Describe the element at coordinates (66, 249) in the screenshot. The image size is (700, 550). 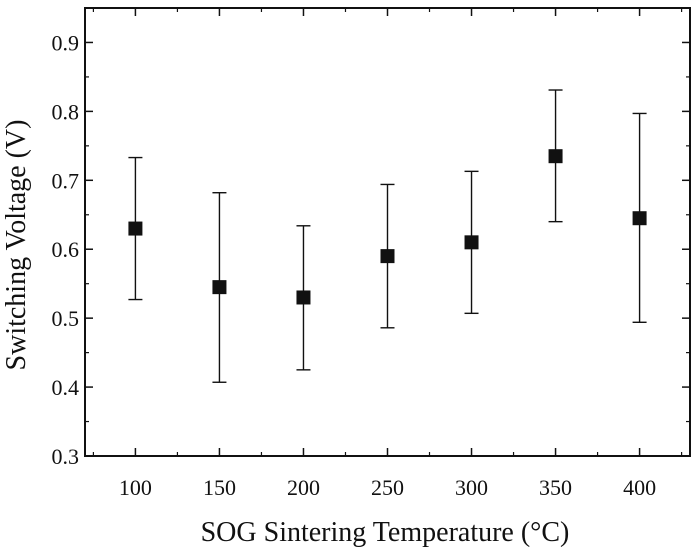
I see `y-tick-label: 0.6` at that location.